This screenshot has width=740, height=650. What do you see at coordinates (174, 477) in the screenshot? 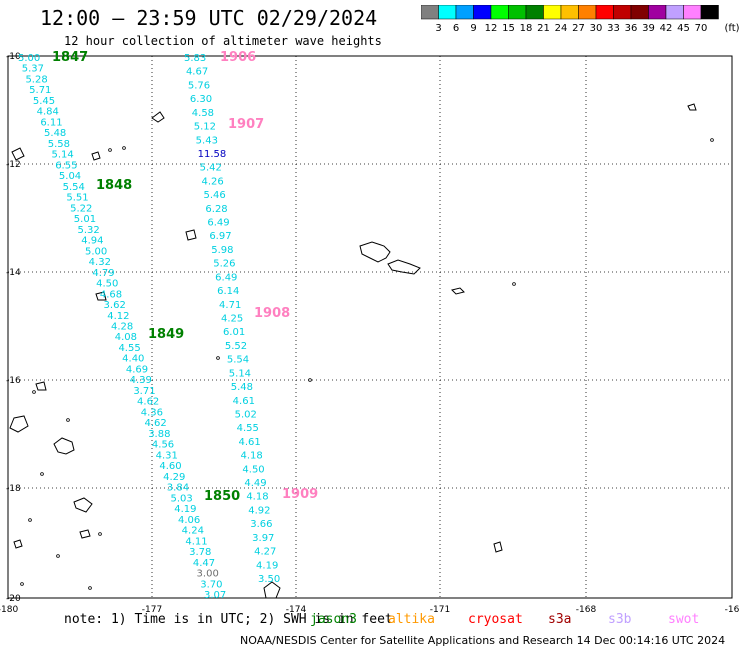
I see `wave-height-label: 4.29` at bounding box center [174, 477].